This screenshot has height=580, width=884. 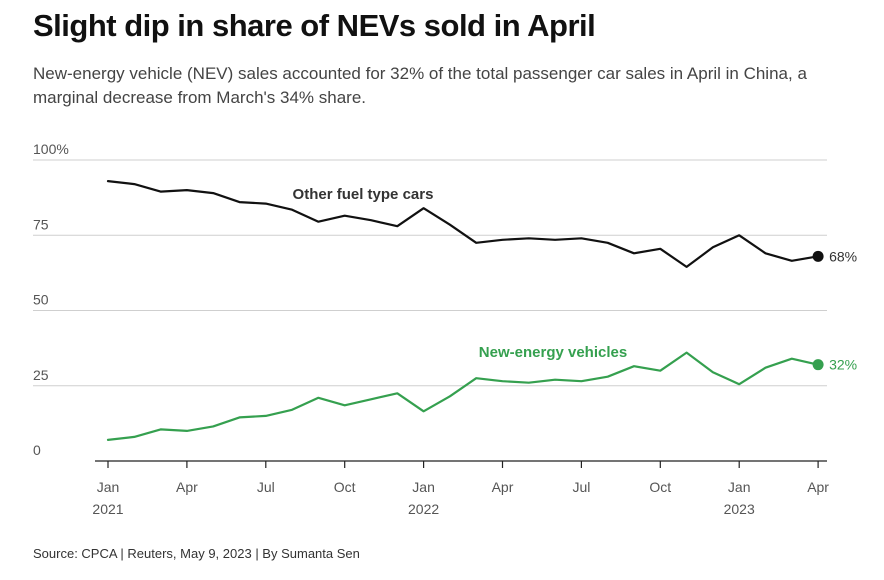 I want to click on x-tick-label-year: 2021, so click(x=107, y=509).